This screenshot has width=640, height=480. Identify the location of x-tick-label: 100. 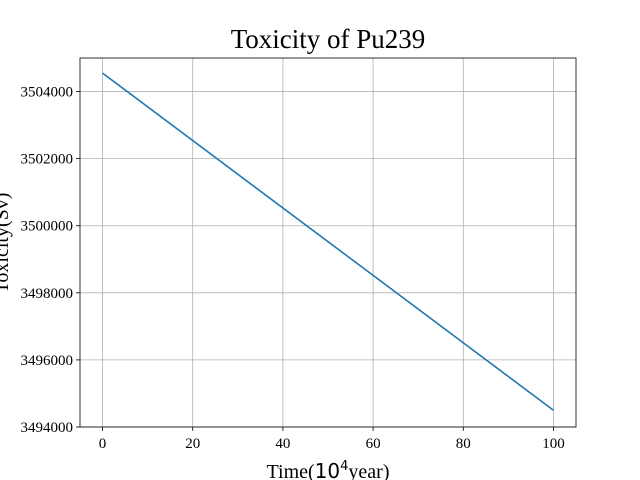
(553, 444).